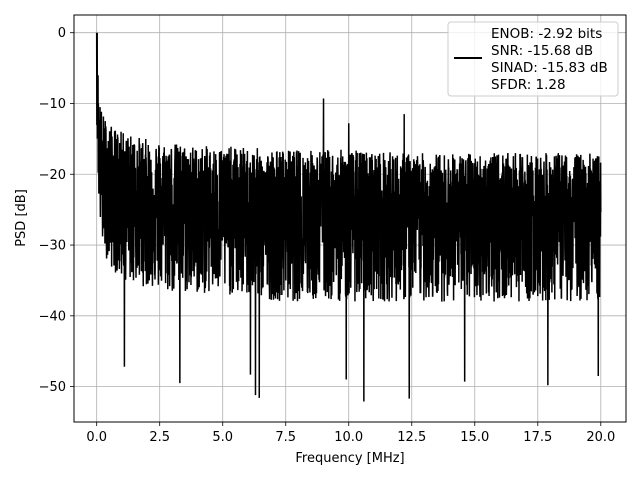 This screenshot has height=480, width=640. What do you see at coordinates (52, 246) in the screenshot?
I see `y-tick-label: −30` at bounding box center [52, 246].